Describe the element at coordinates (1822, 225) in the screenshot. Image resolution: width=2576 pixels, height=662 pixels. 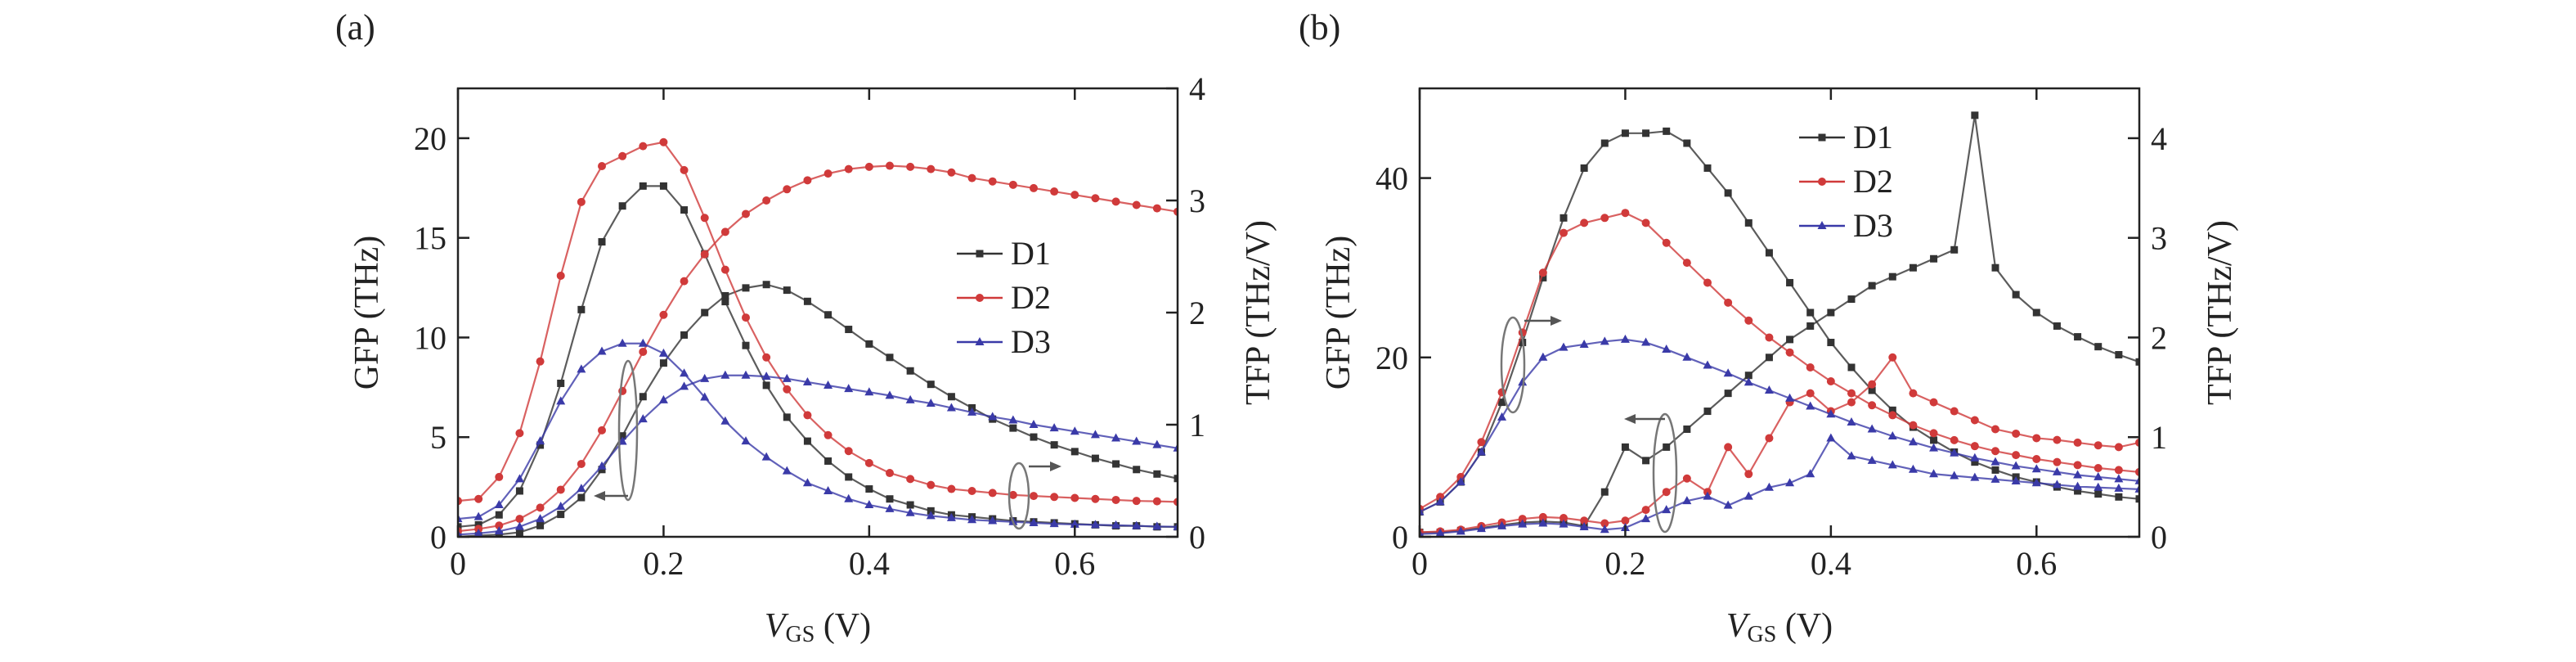
I see `legend-swatch-marker` at that location.